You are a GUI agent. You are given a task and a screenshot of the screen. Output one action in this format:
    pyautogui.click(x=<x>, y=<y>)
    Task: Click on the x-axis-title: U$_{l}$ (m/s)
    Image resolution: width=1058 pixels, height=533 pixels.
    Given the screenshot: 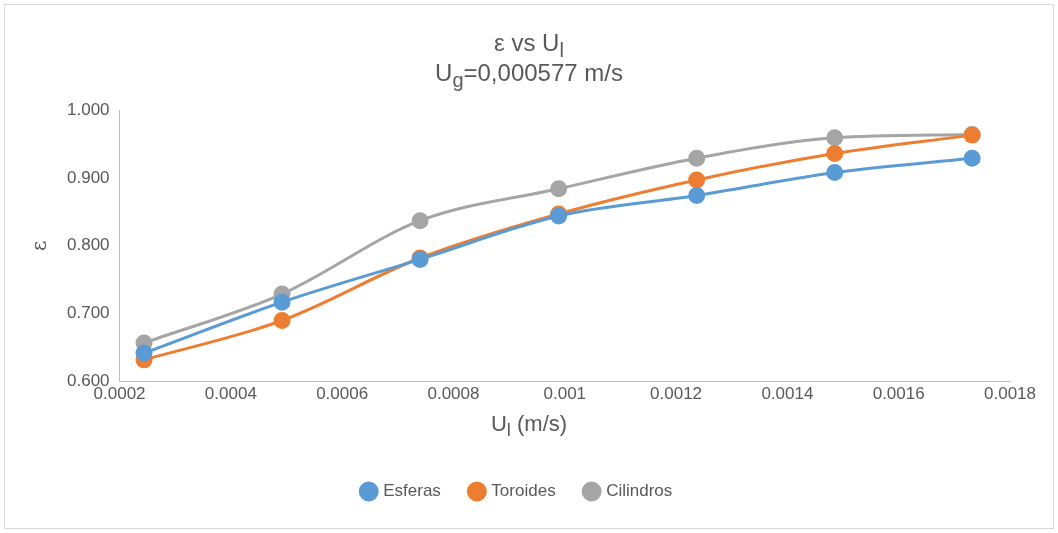 What is the action you would take?
    pyautogui.click(x=529, y=426)
    